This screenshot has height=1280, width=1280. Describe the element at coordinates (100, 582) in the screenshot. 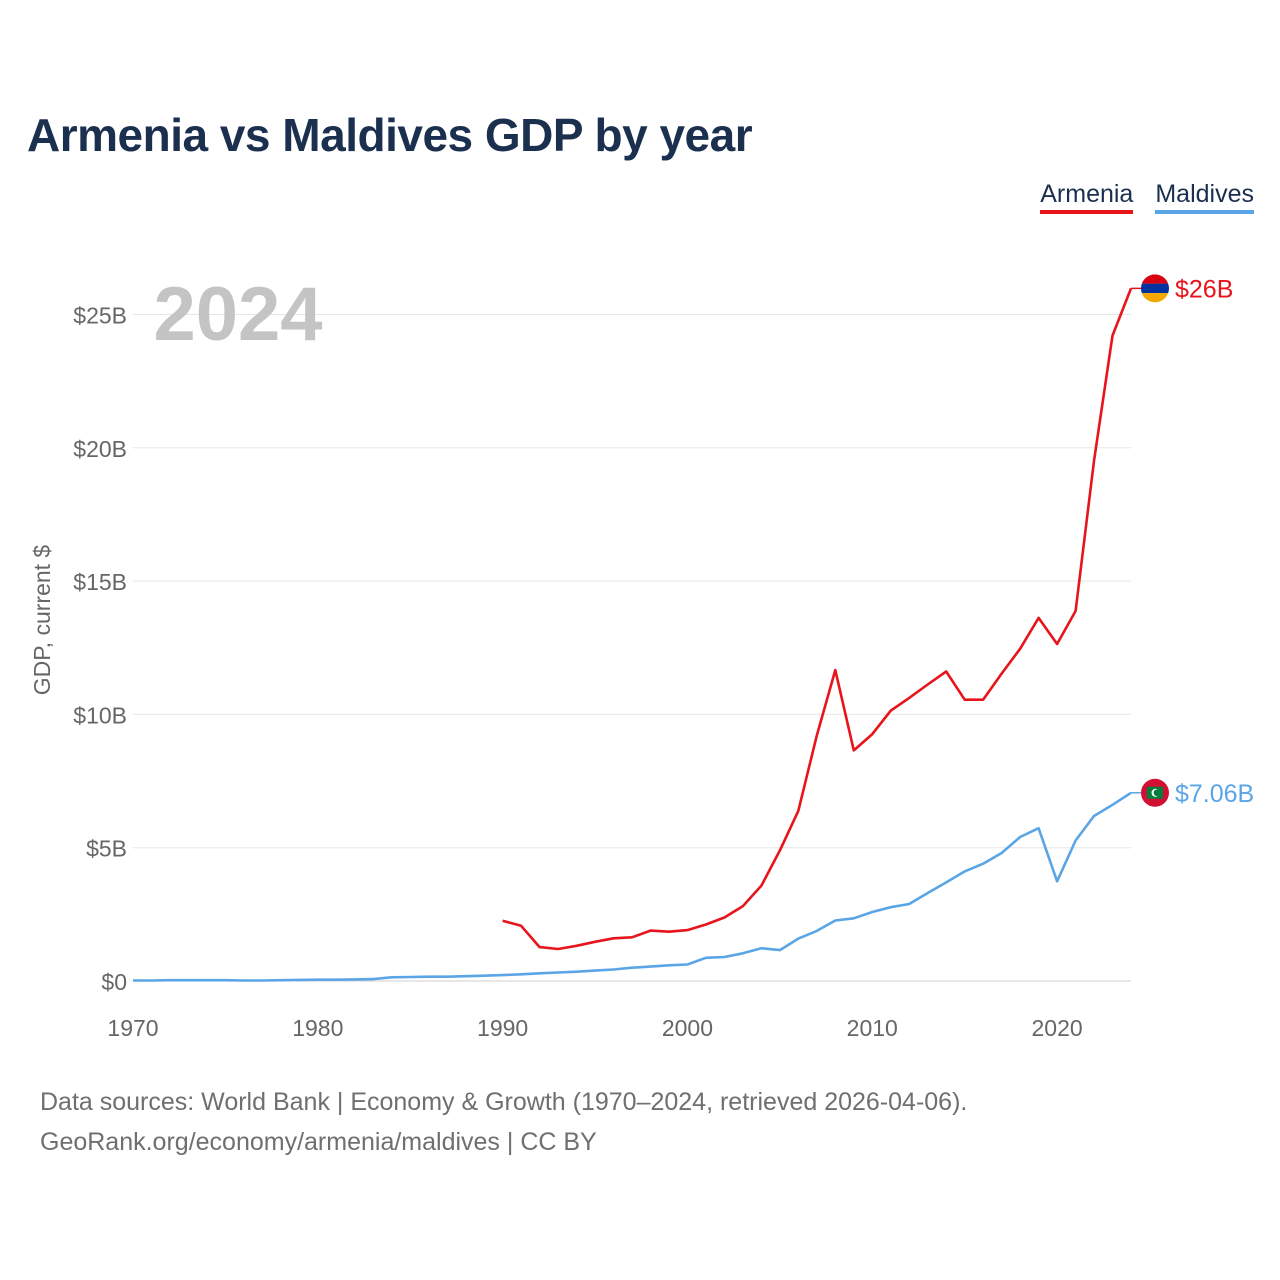

I see `y-tick-label: $15B` at that location.